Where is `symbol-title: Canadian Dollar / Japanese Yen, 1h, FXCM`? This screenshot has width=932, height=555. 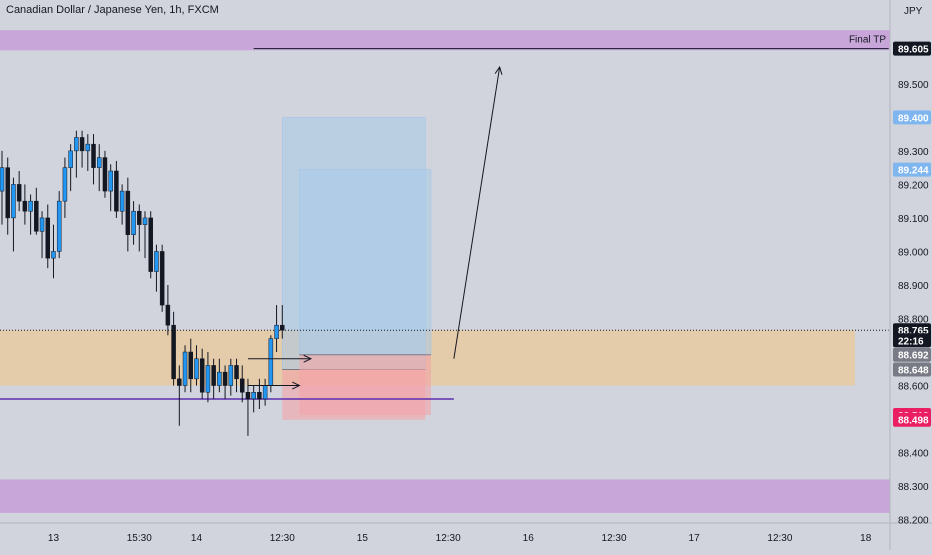
symbol-title: Canadian Dollar / Japanese Yen, 1h, FXCM is located at coordinates (112, 10).